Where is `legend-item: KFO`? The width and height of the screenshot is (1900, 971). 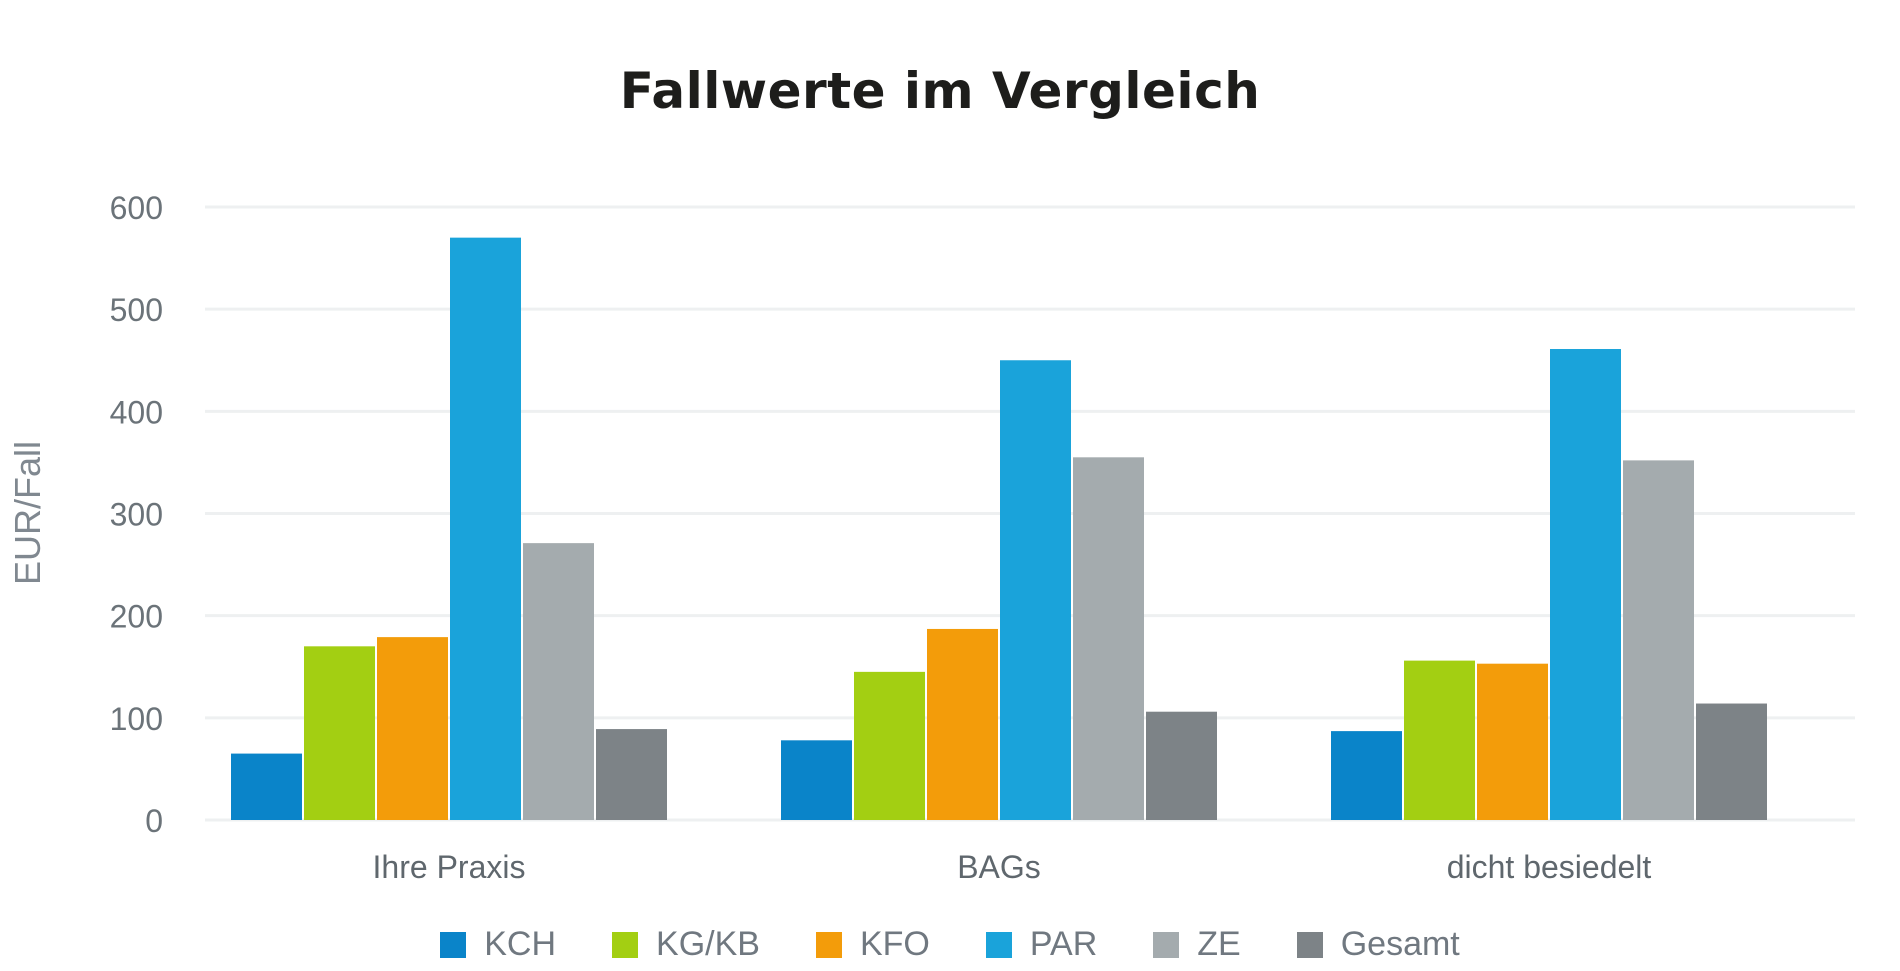
legend-item: KFO is located at coordinates (872, 944).